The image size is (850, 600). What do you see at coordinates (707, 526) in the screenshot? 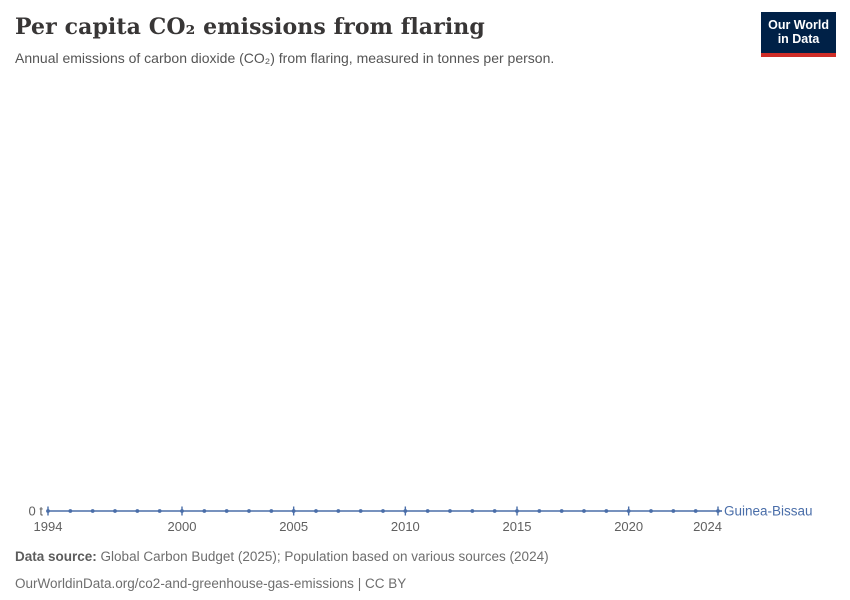
I see `x-axis-tick-label: 2024` at bounding box center [707, 526].